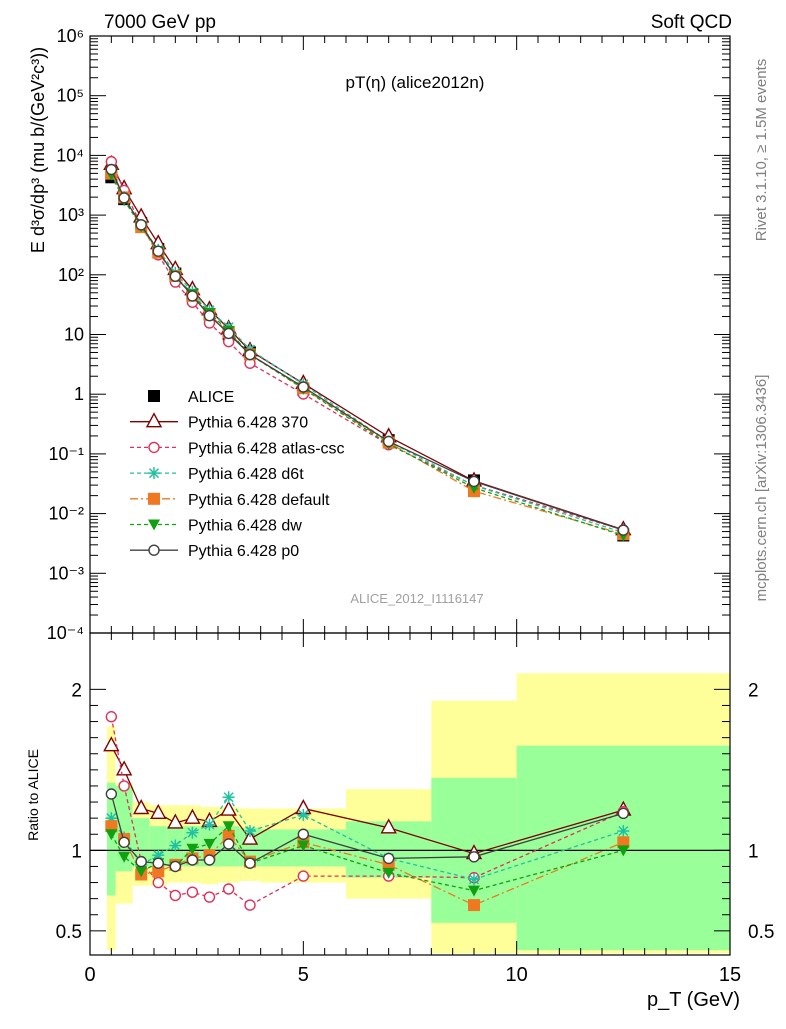 The width and height of the screenshot is (786, 1029). What do you see at coordinates (70, 36) in the screenshot?
I see `y-tick-label: 10⁶` at bounding box center [70, 36].